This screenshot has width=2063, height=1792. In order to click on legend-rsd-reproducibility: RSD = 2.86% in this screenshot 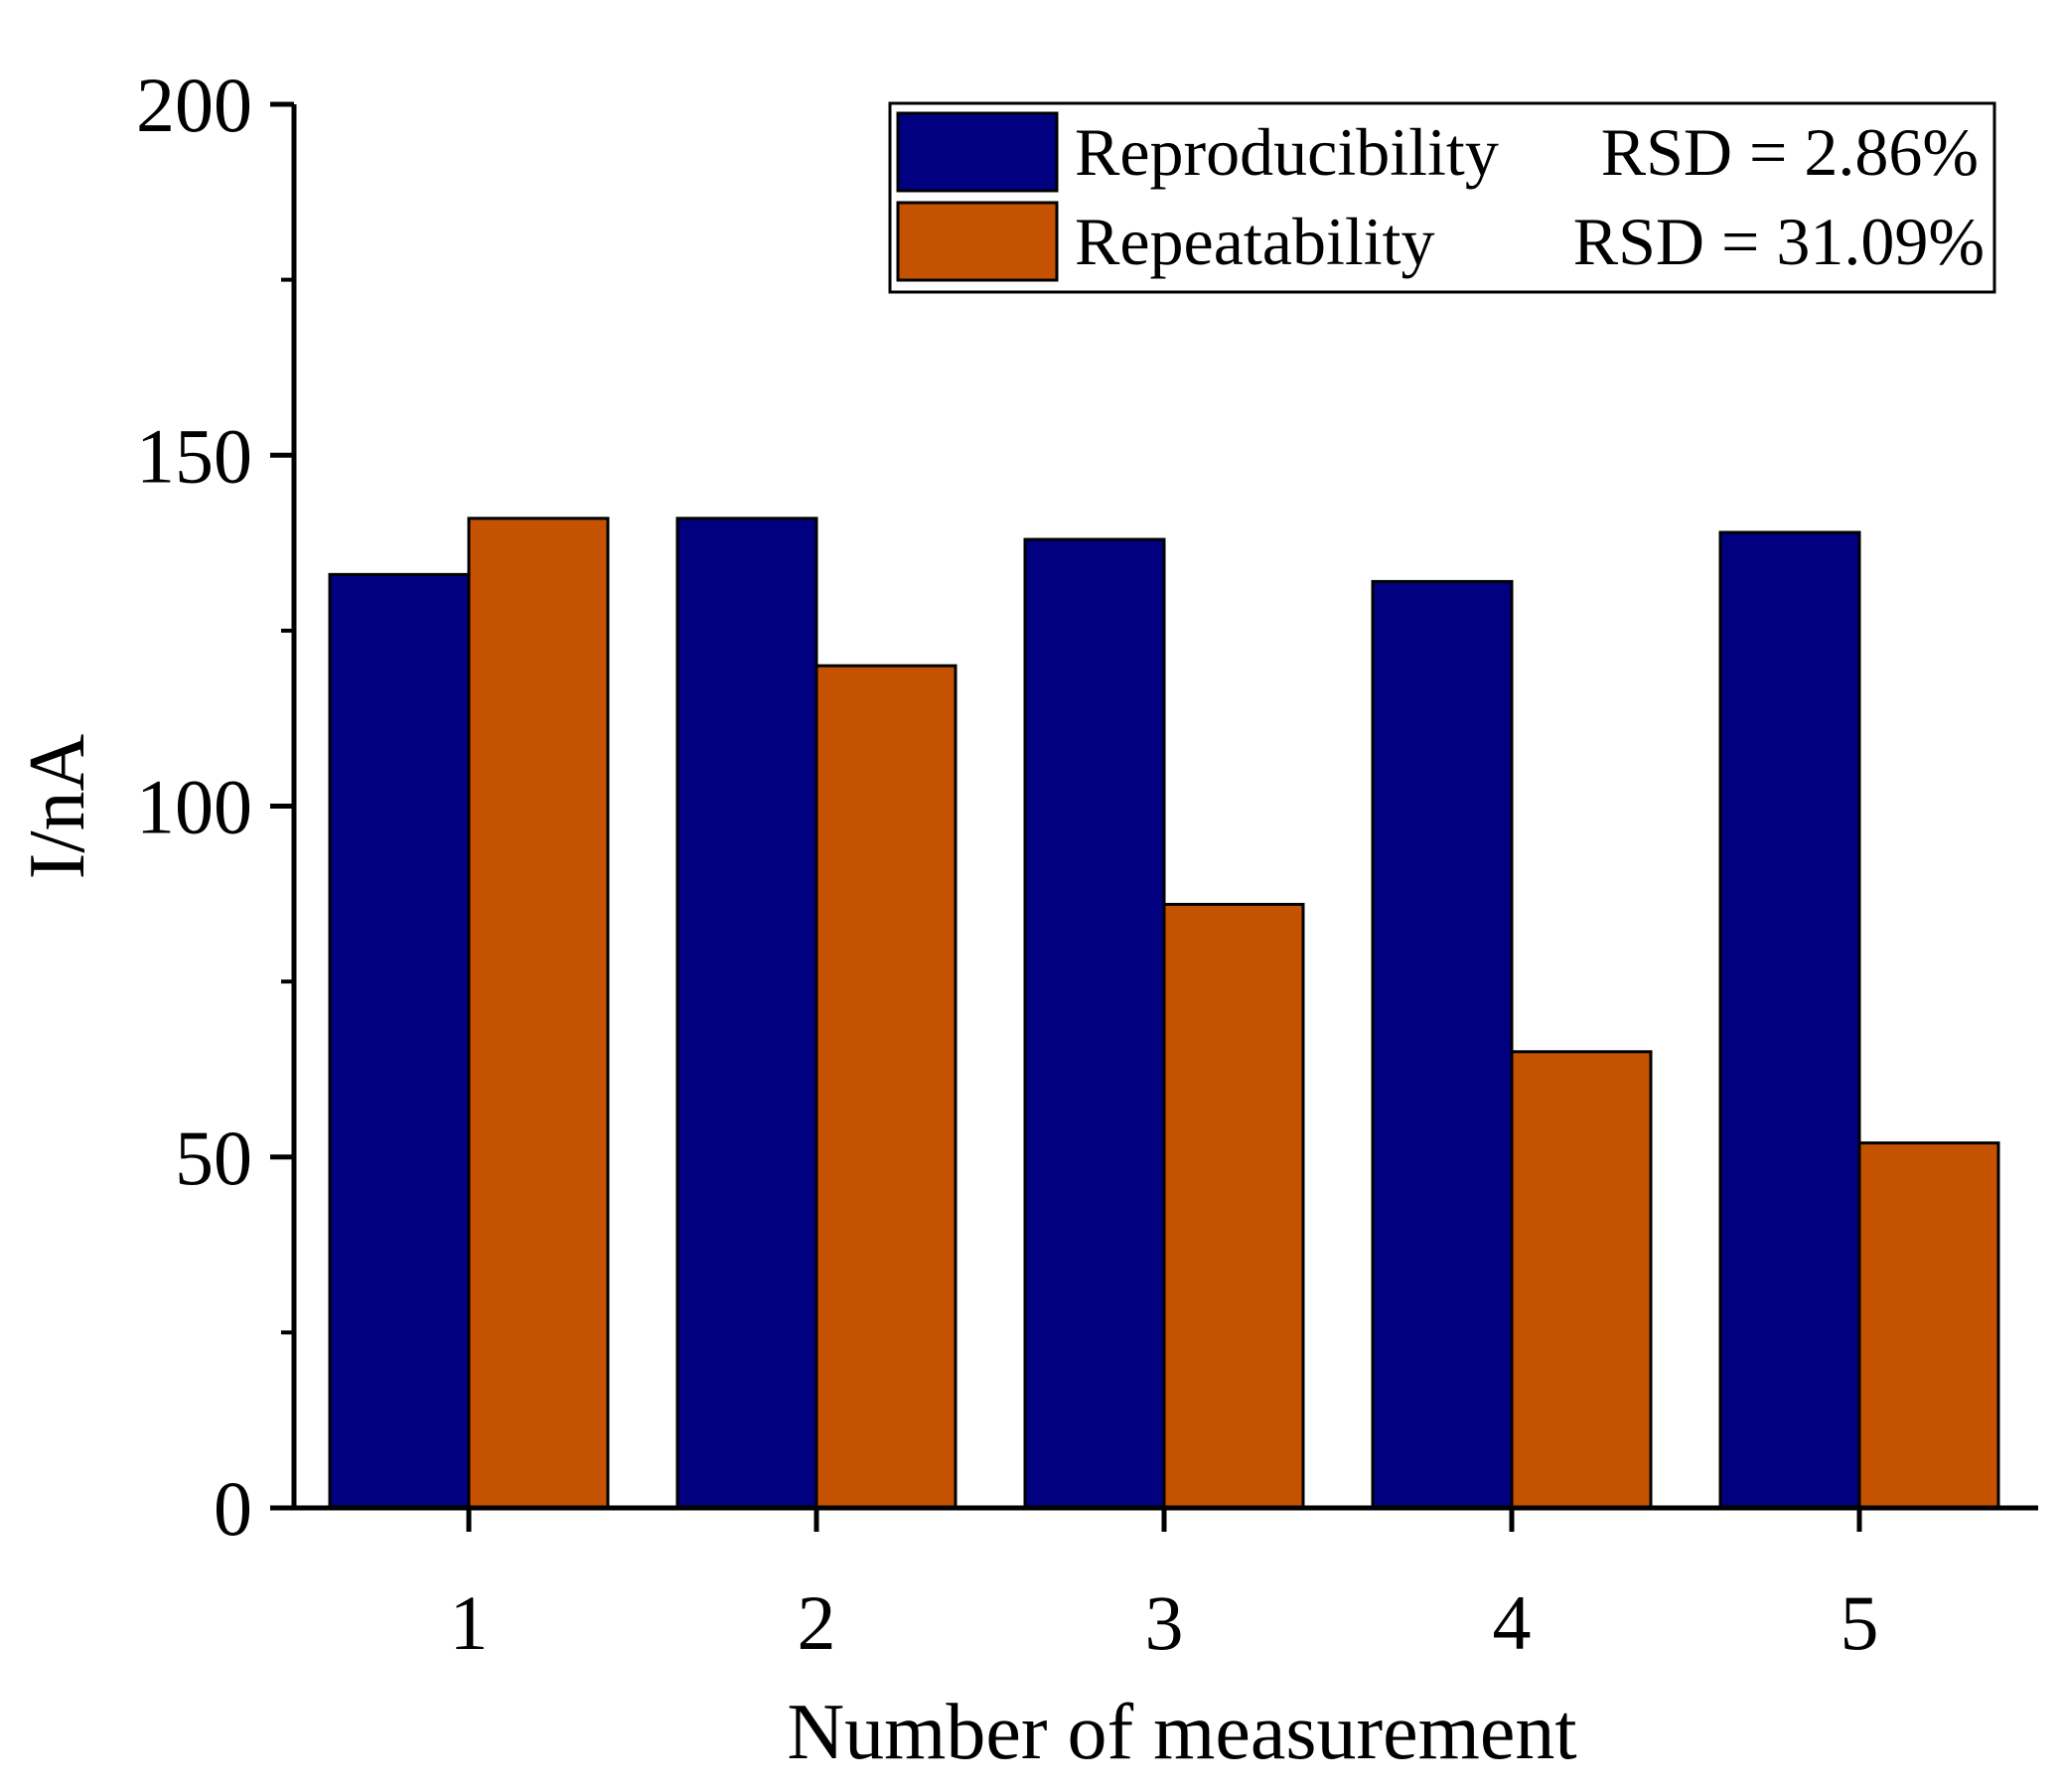, I will do `click(1790, 152)`.